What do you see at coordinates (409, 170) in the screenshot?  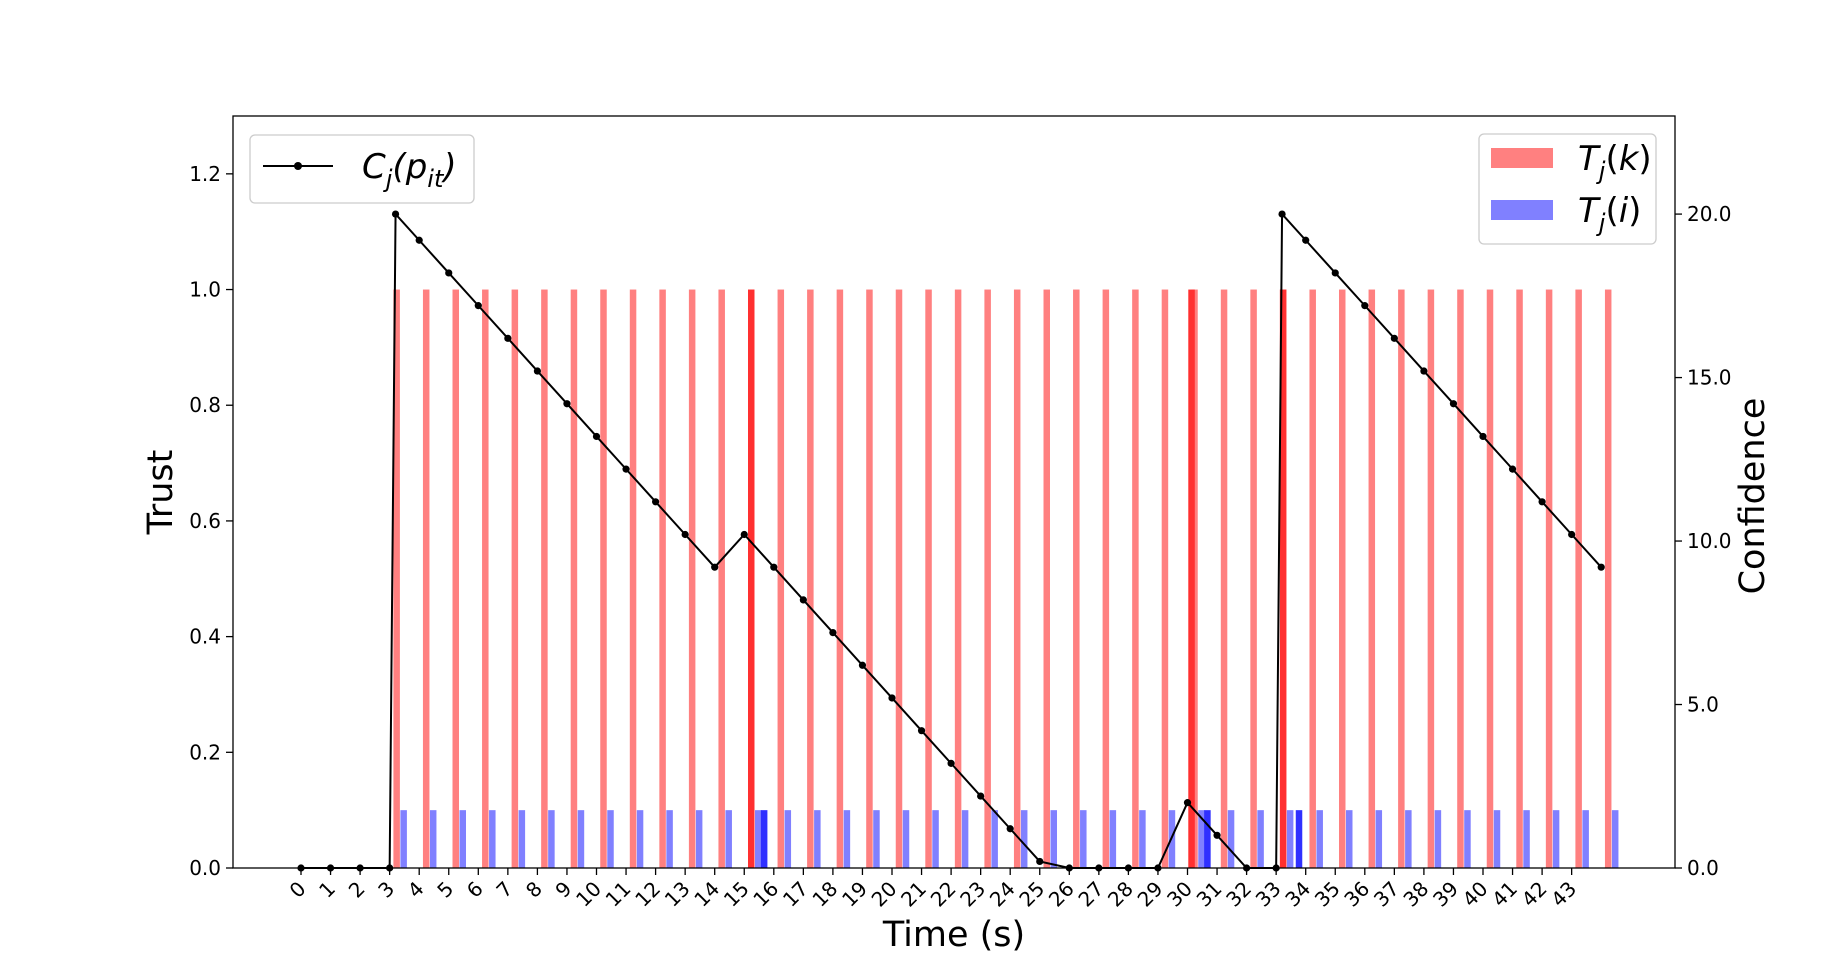 I see `legend-line-label: Cj(pit)` at bounding box center [409, 170].